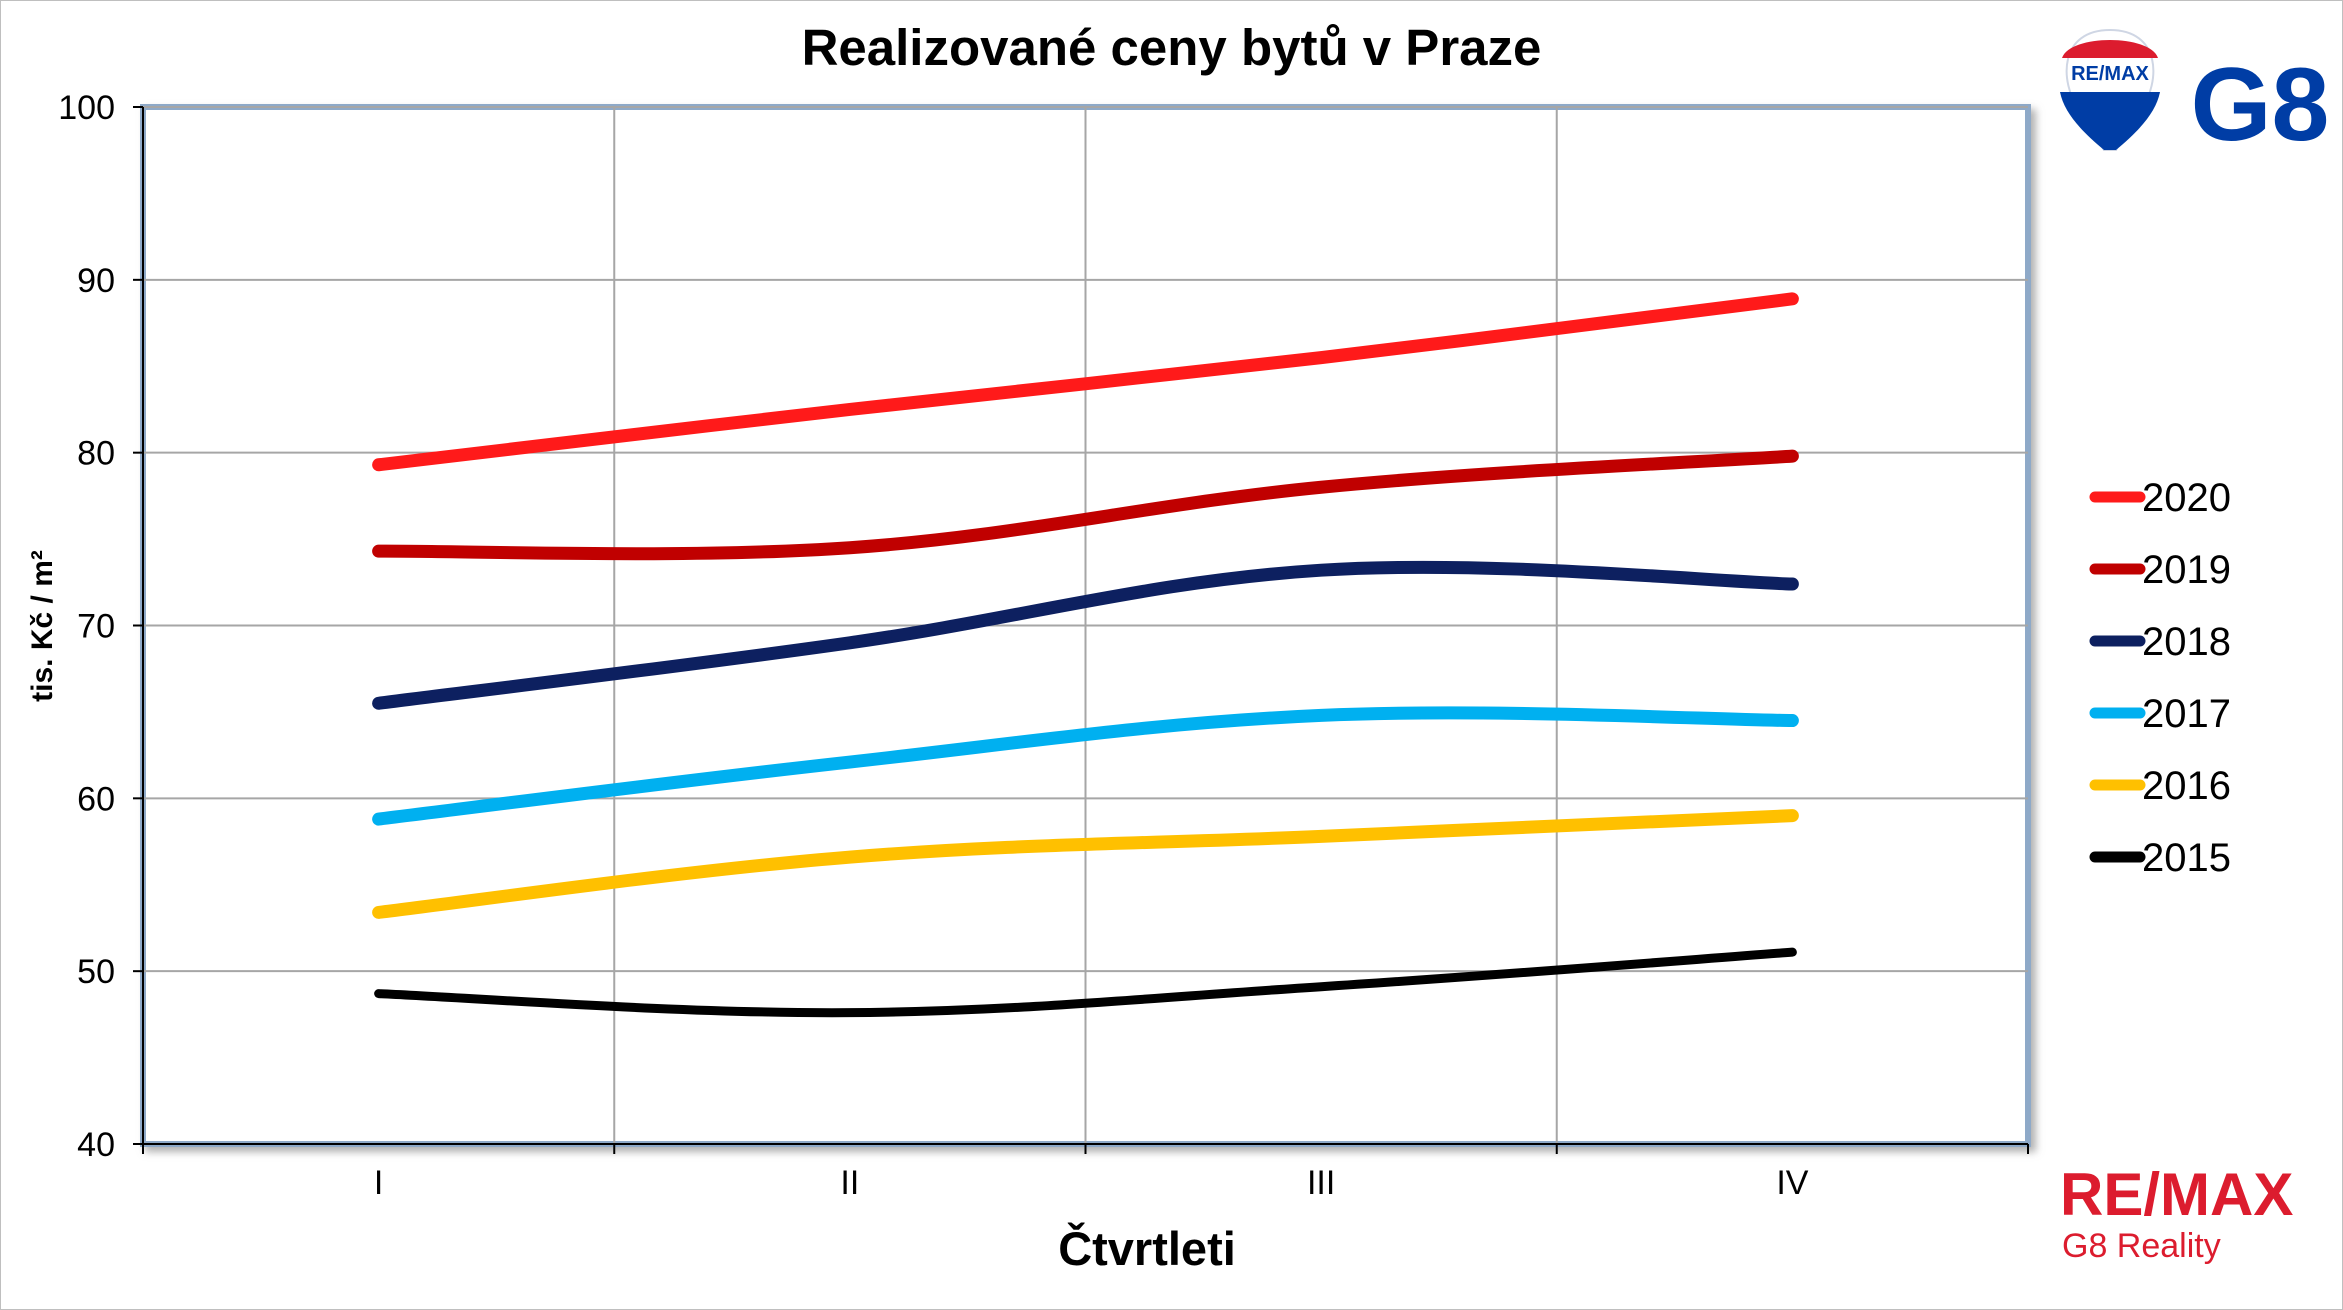  Describe the element at coordinates (2186, 642) in the screenshot. I see `legend-label: 2018` at that location.